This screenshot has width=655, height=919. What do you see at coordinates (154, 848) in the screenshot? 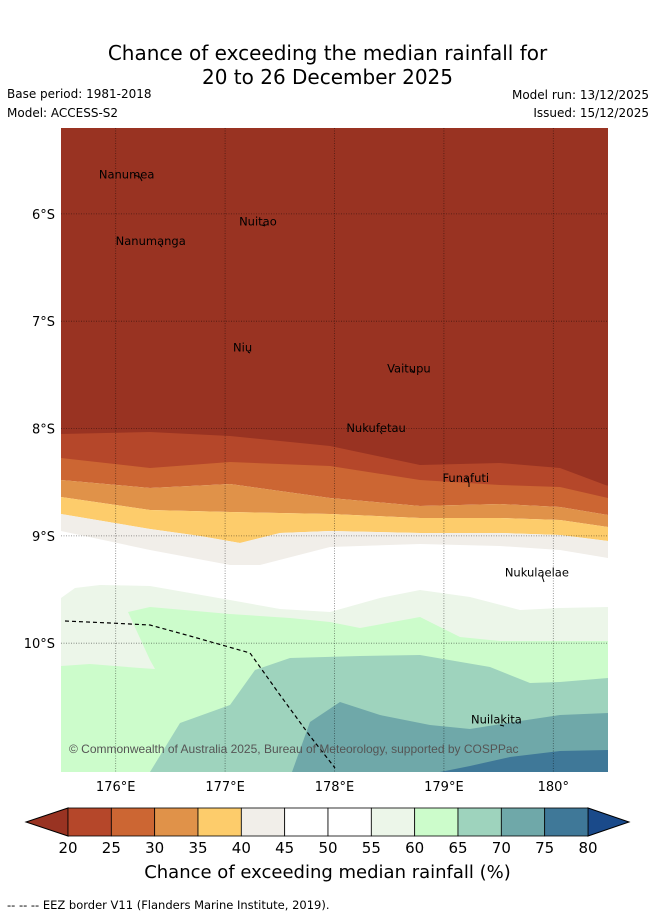
I see `colorbar-tick-label: 30` at bounding box center [154, 848].